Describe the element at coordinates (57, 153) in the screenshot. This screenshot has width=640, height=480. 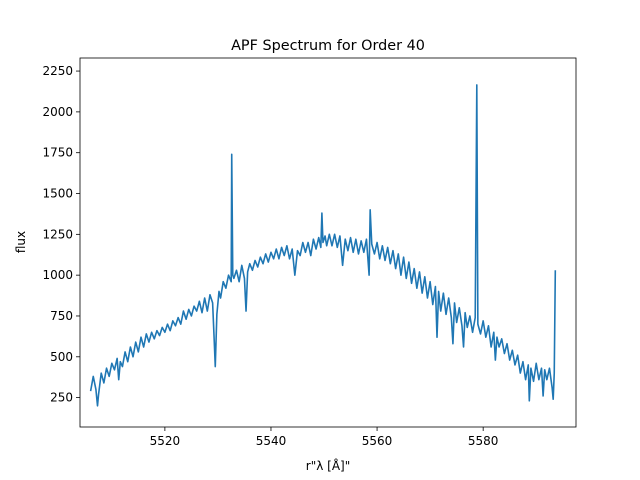
I see `y-tick-label: 1750` at that location.